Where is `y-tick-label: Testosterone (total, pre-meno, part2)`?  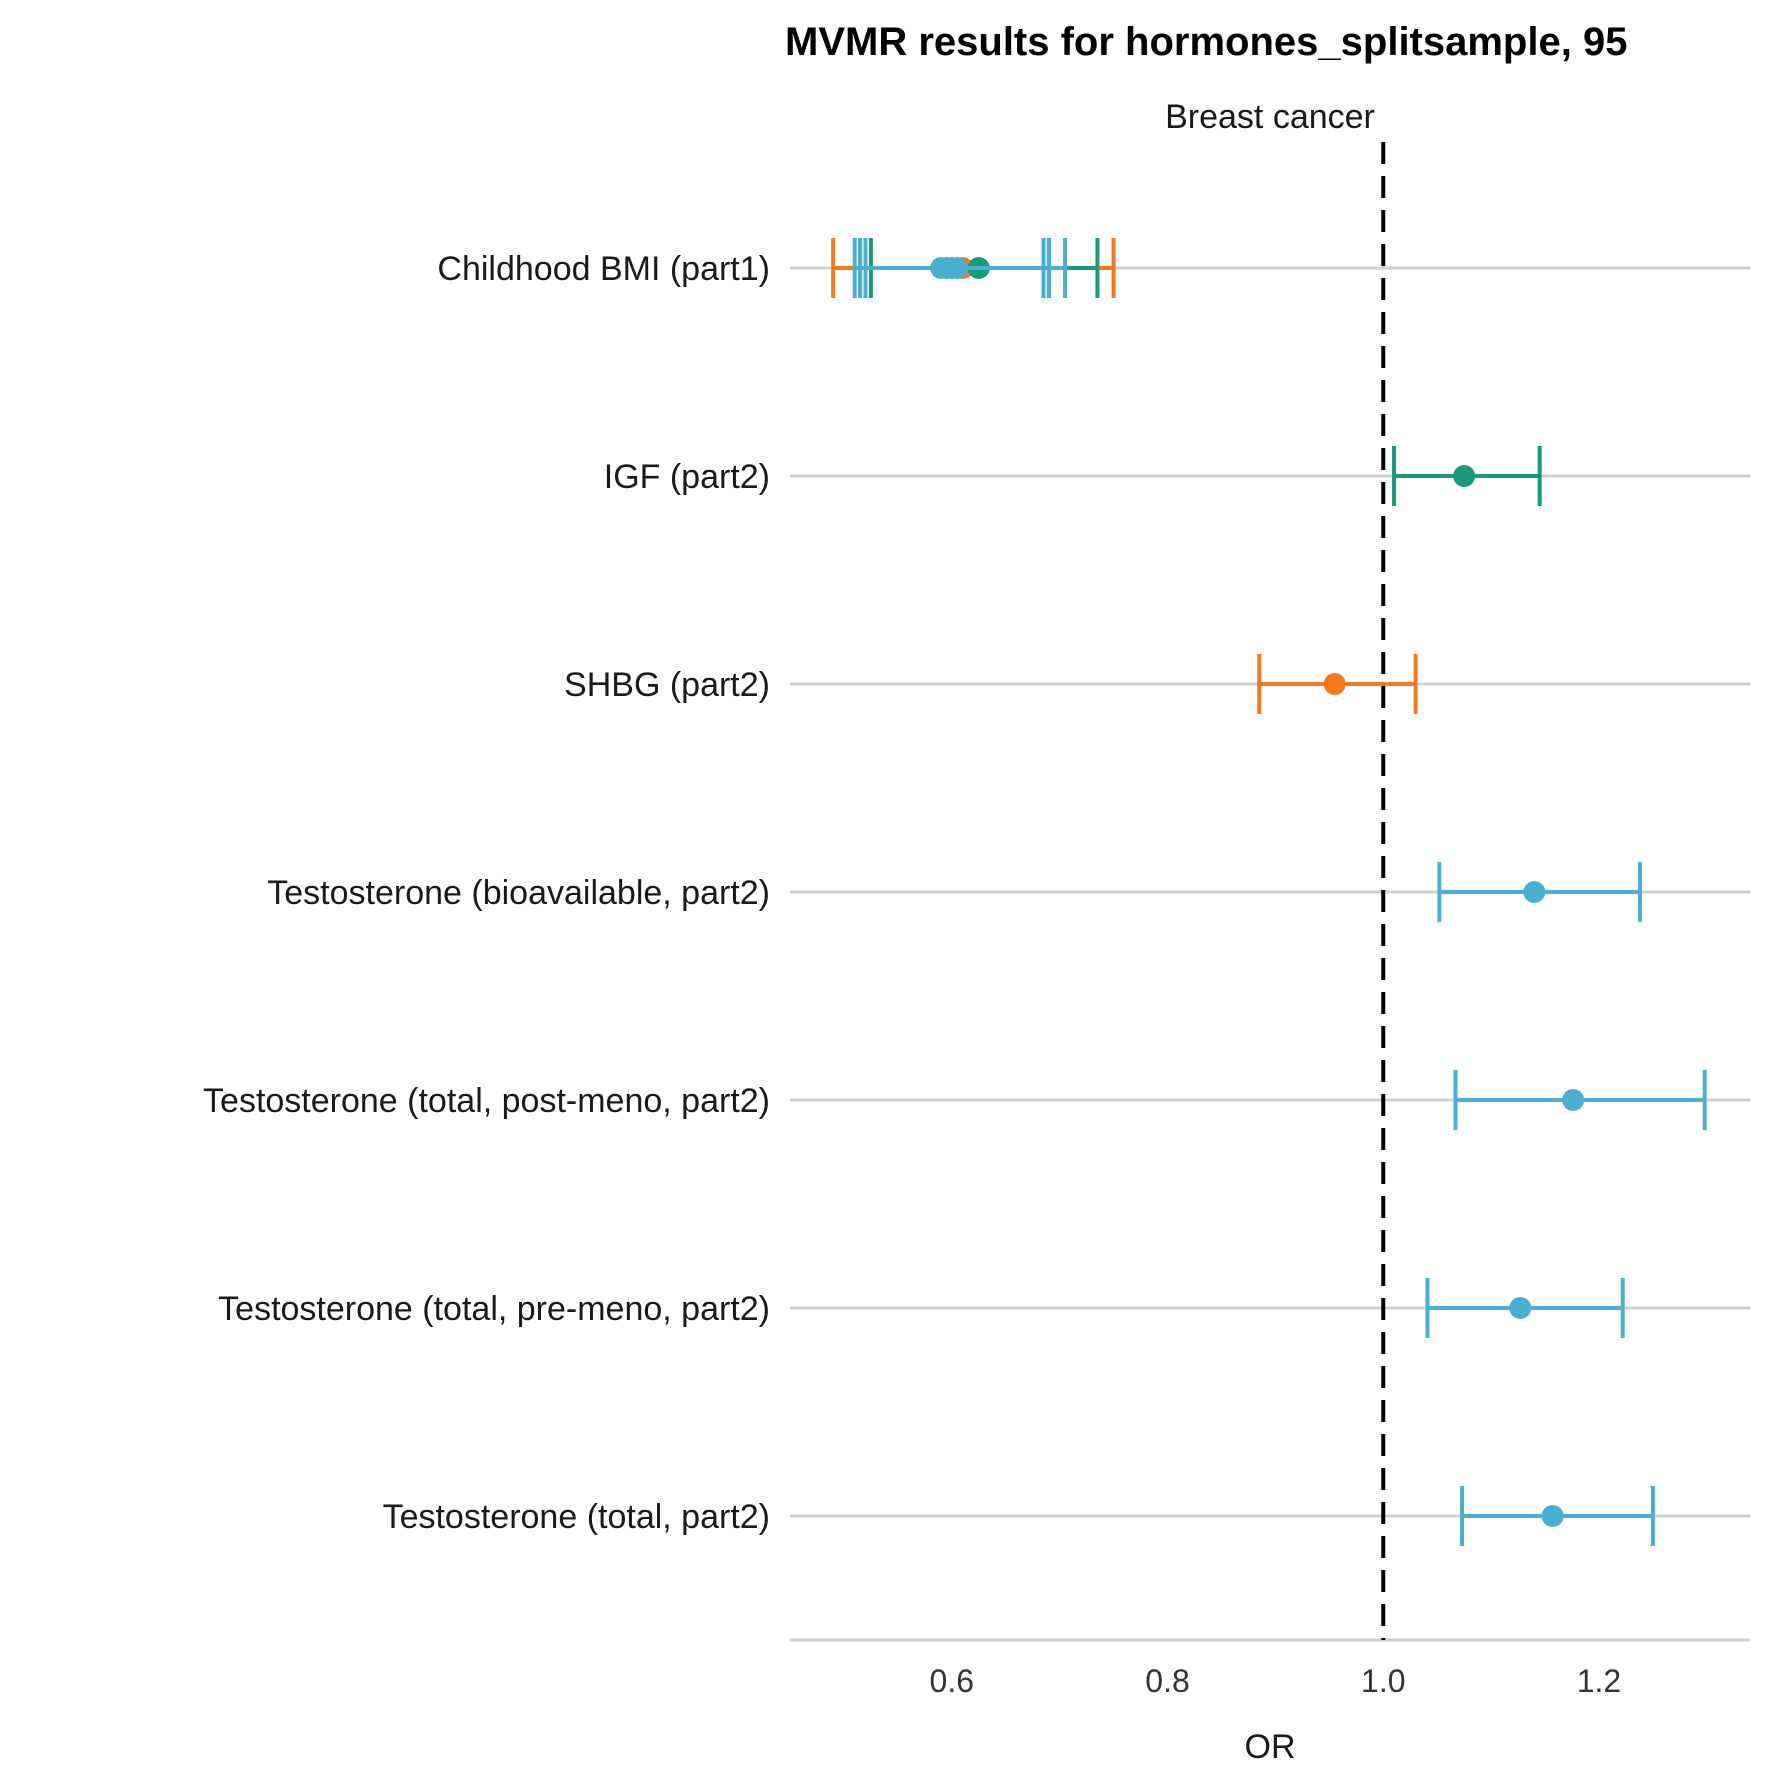
y-tick-label: Testosterone (total, pre-meno, part2) is located at coordinates (494, 1309).